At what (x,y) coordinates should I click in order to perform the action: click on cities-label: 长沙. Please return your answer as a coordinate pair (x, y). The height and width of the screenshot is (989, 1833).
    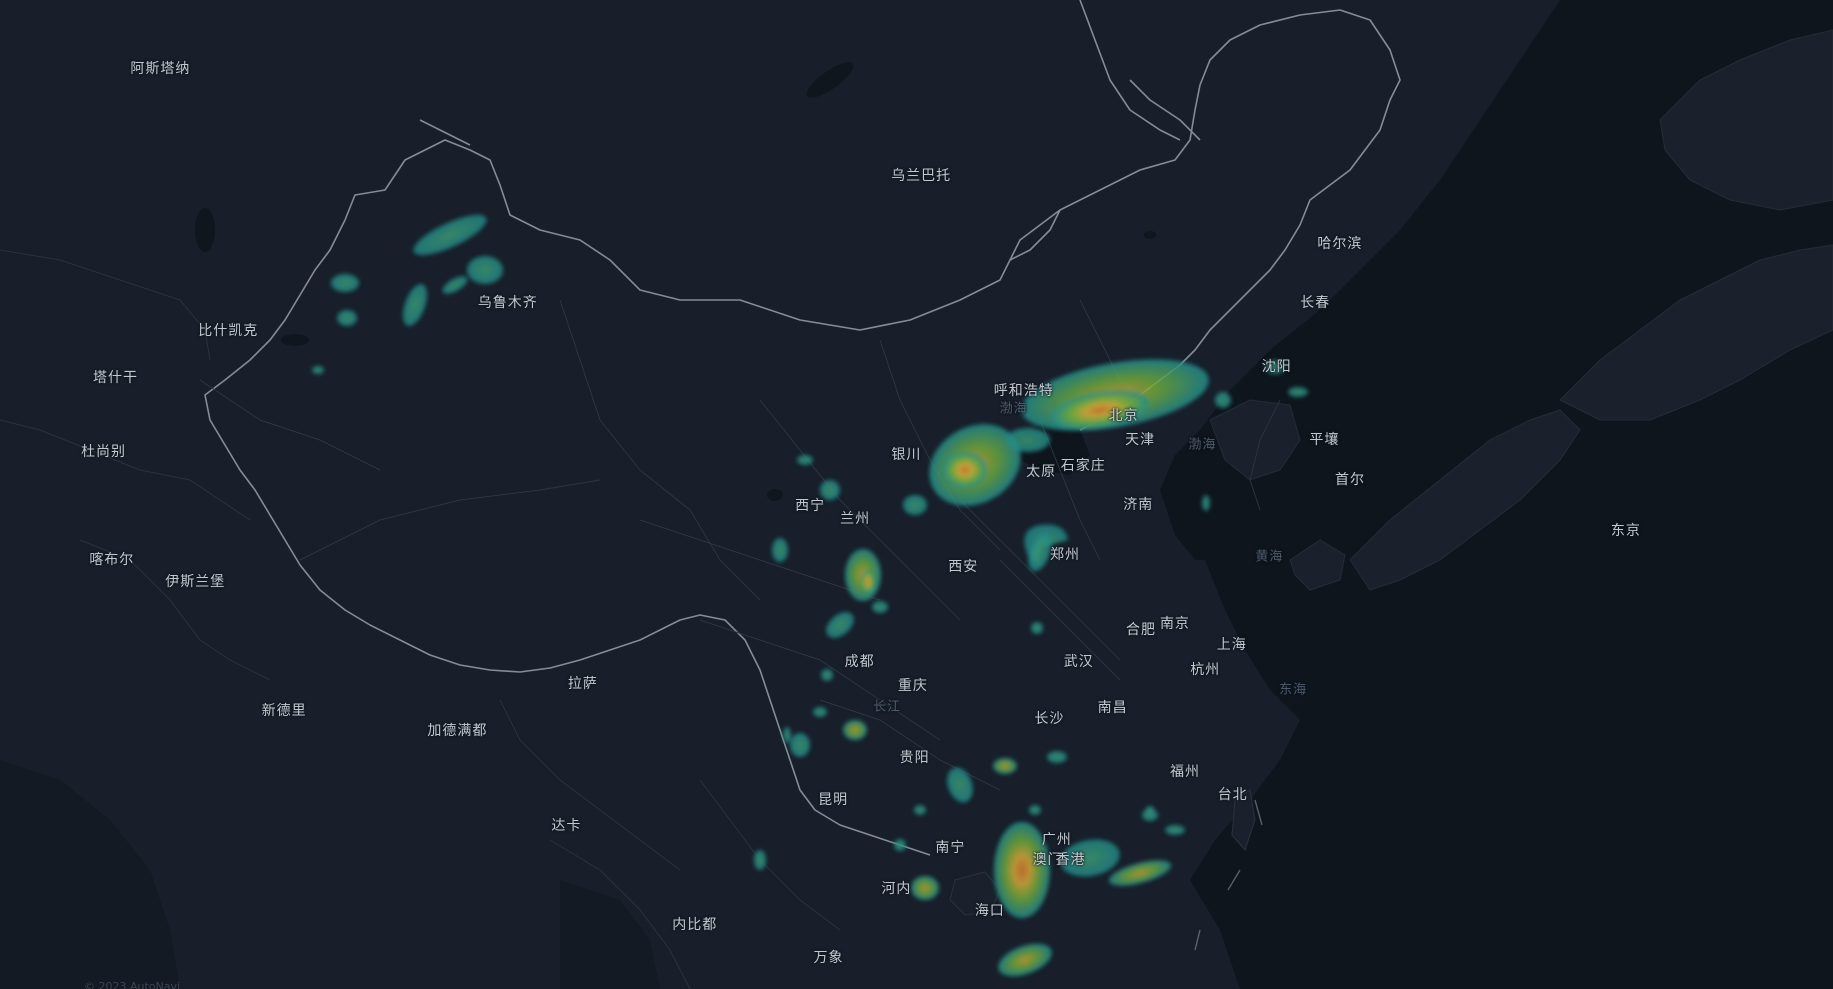
    Looking at the image, I should click on (1049, 718).